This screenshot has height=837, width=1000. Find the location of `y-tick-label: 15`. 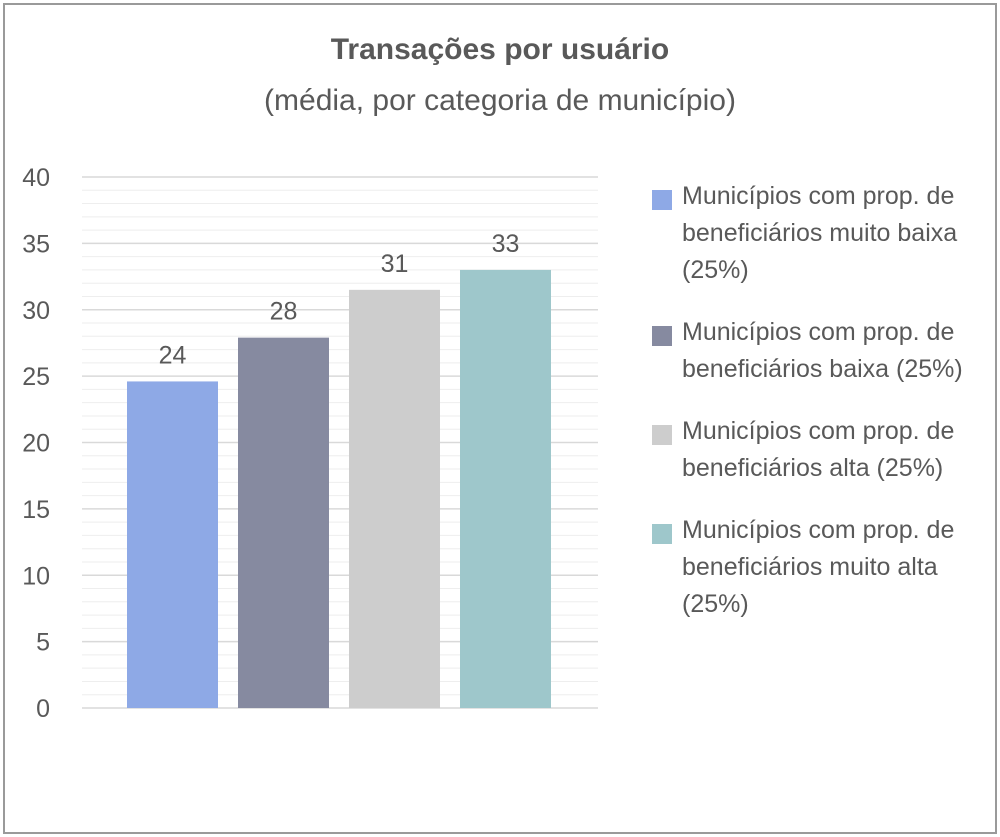

y-tick-label: 15 is located at coordinates (36, 510).